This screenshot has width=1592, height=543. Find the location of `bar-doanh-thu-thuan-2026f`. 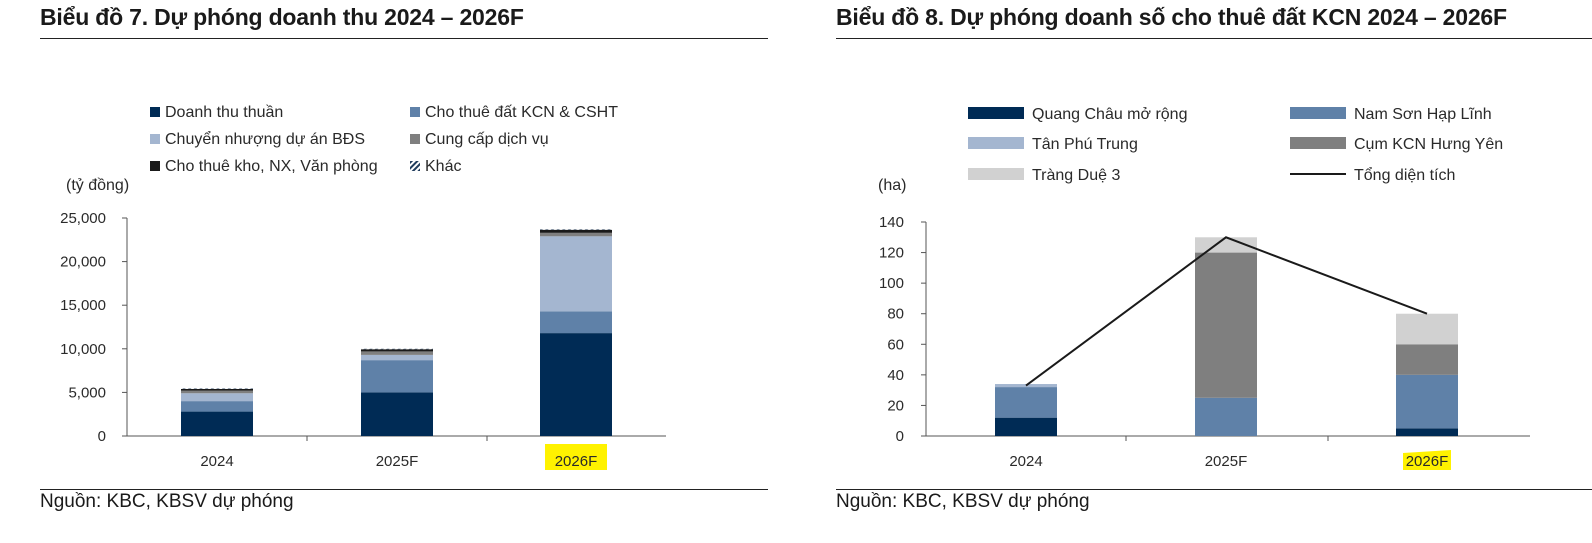

bar-doanh-thu-thuan-2026f is located at coordinates (576, 384).